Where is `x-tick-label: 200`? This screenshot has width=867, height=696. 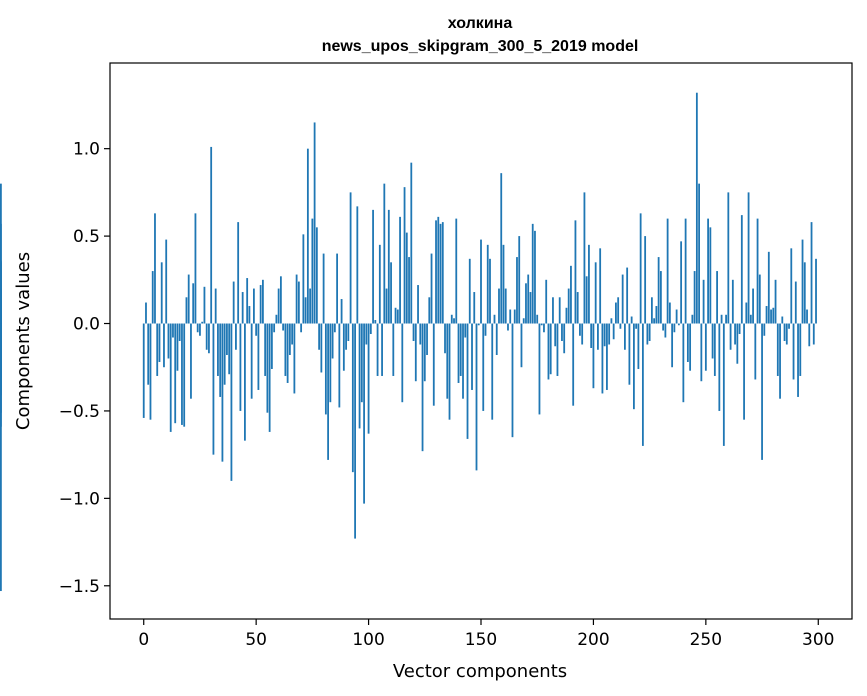 x-tick-label: 200 is located at coordinates (593, 640).